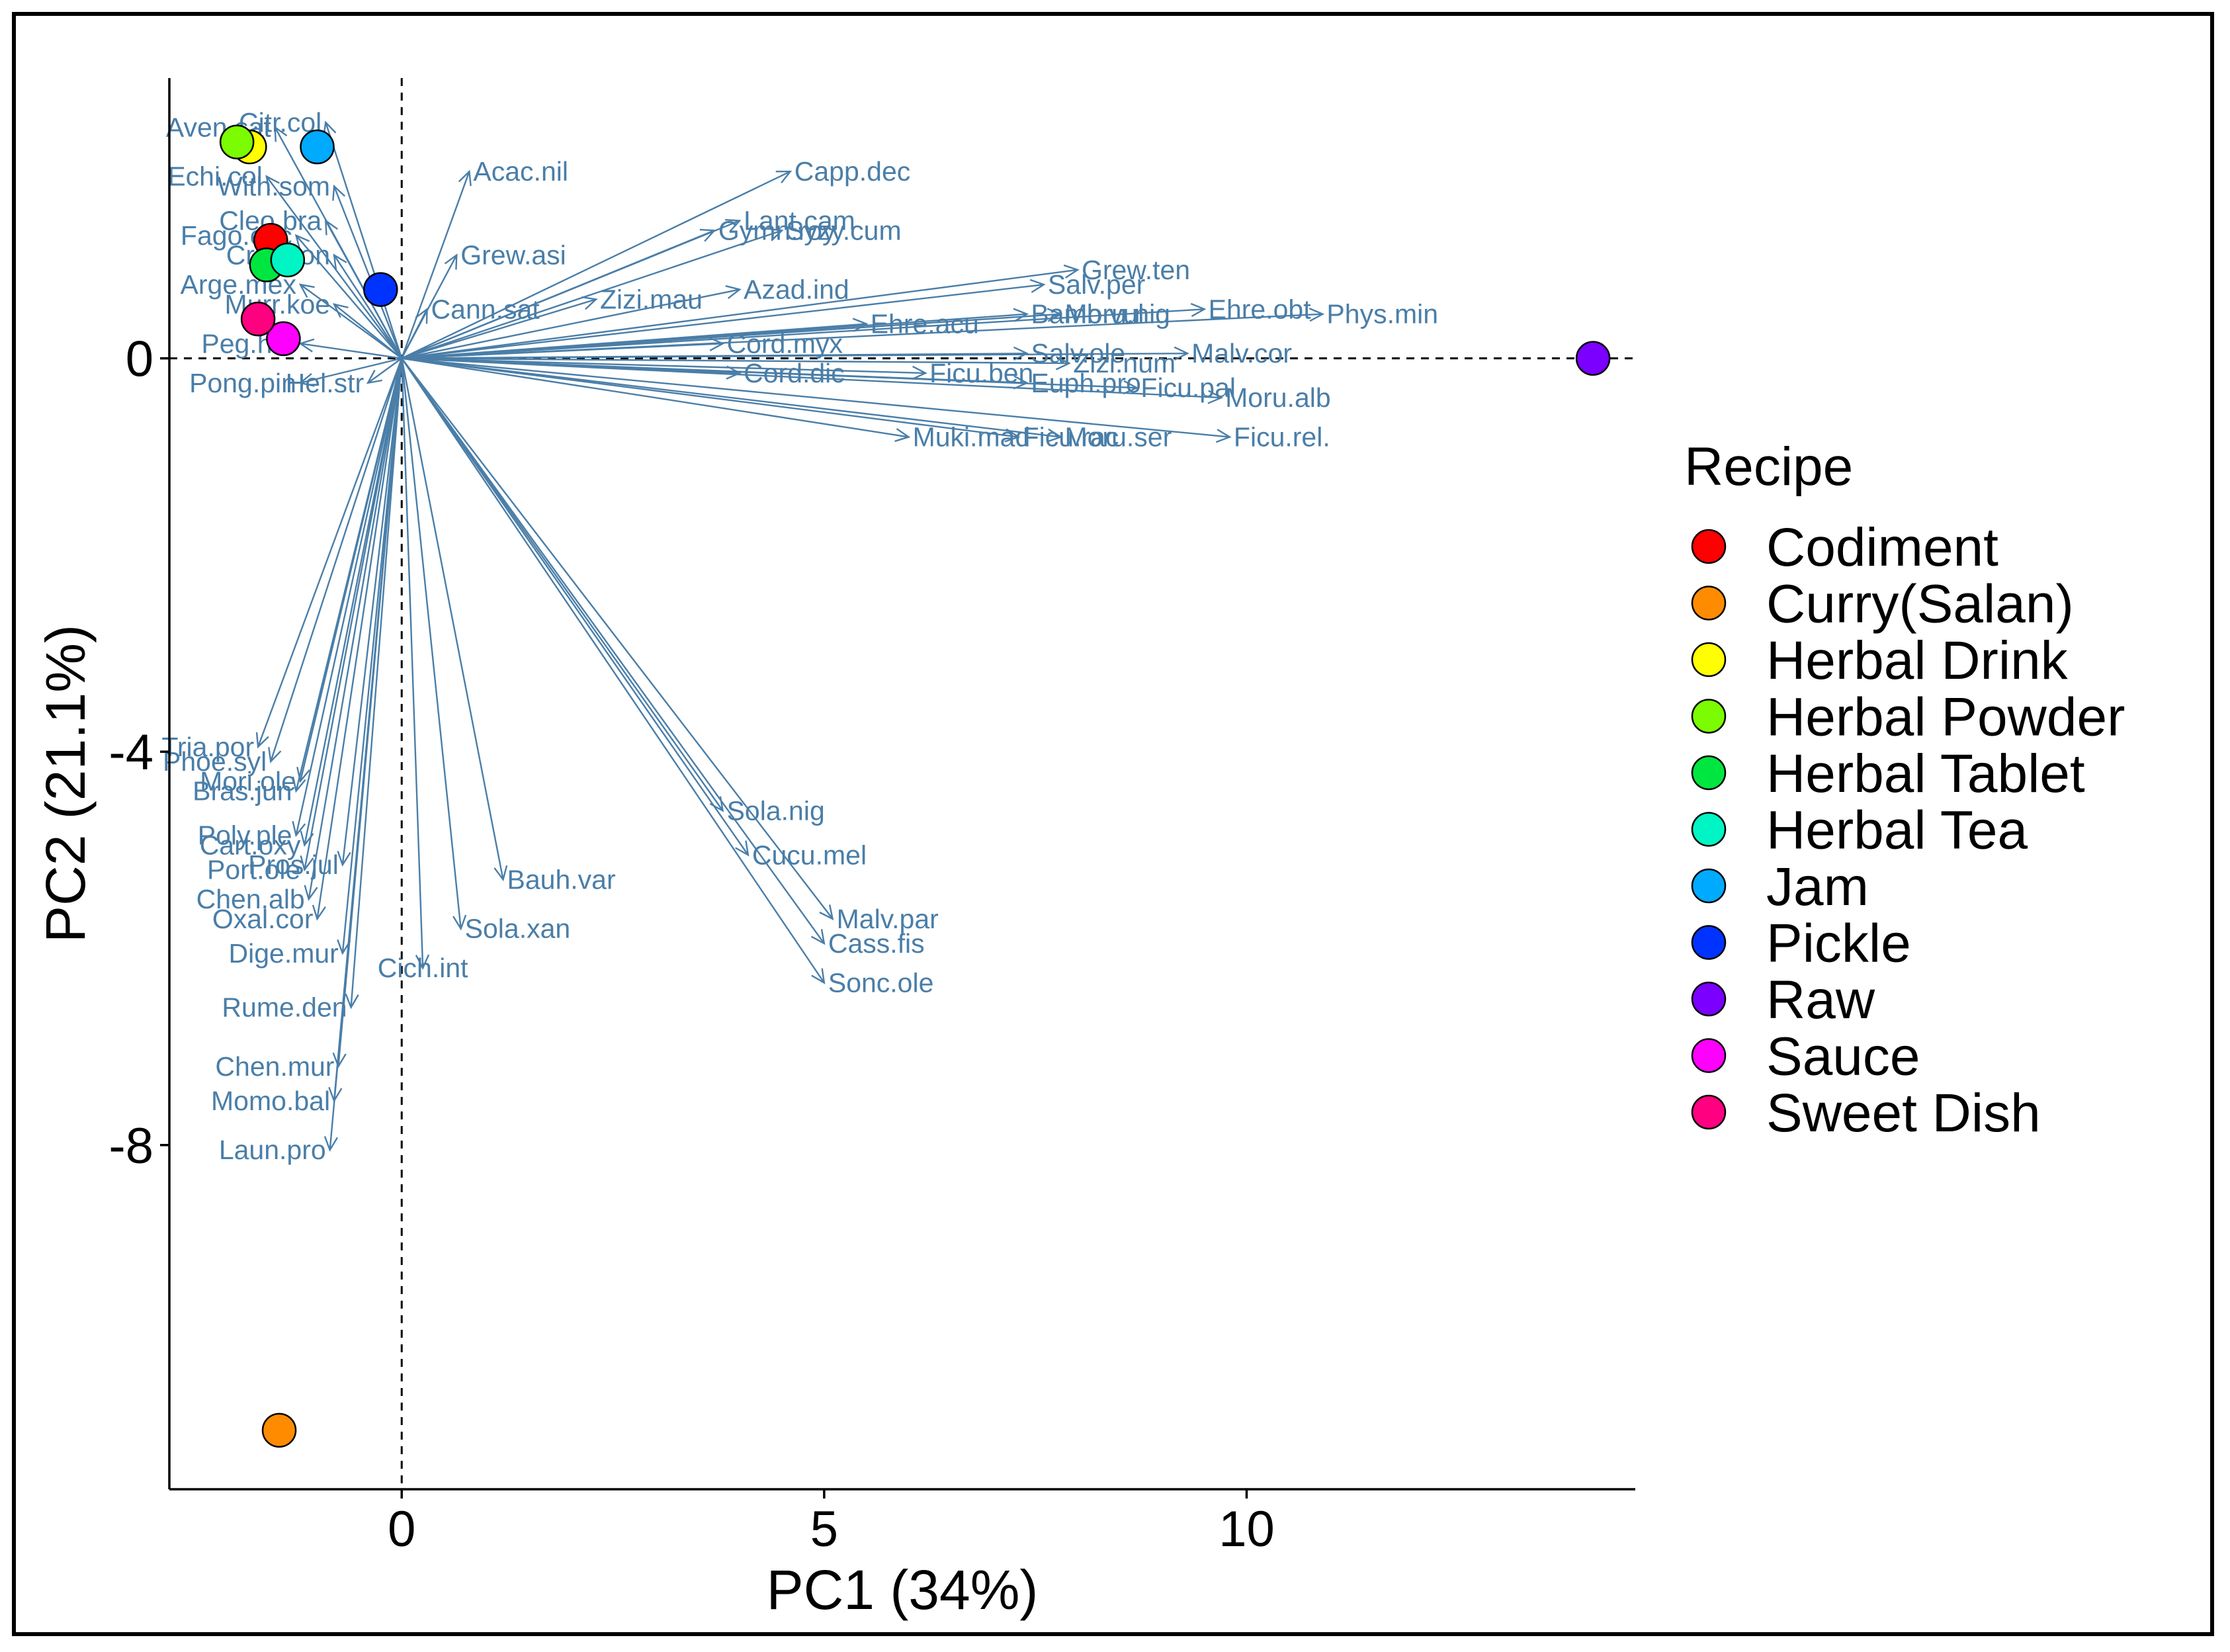 The width and height of the screenshot is (2230, 1652). I want to click on arrow-arge-mex, so click(351, 321).